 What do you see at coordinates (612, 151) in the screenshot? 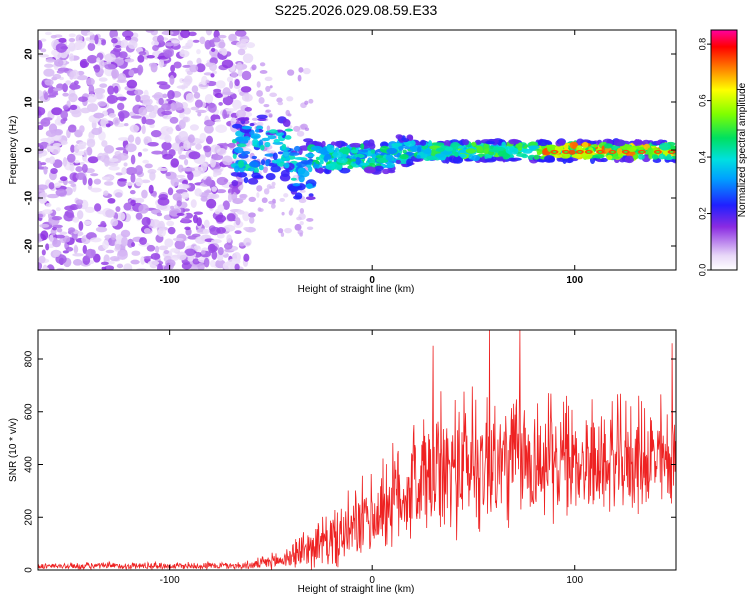
I see `heat-peak-core` at bounding box center [612, 151].